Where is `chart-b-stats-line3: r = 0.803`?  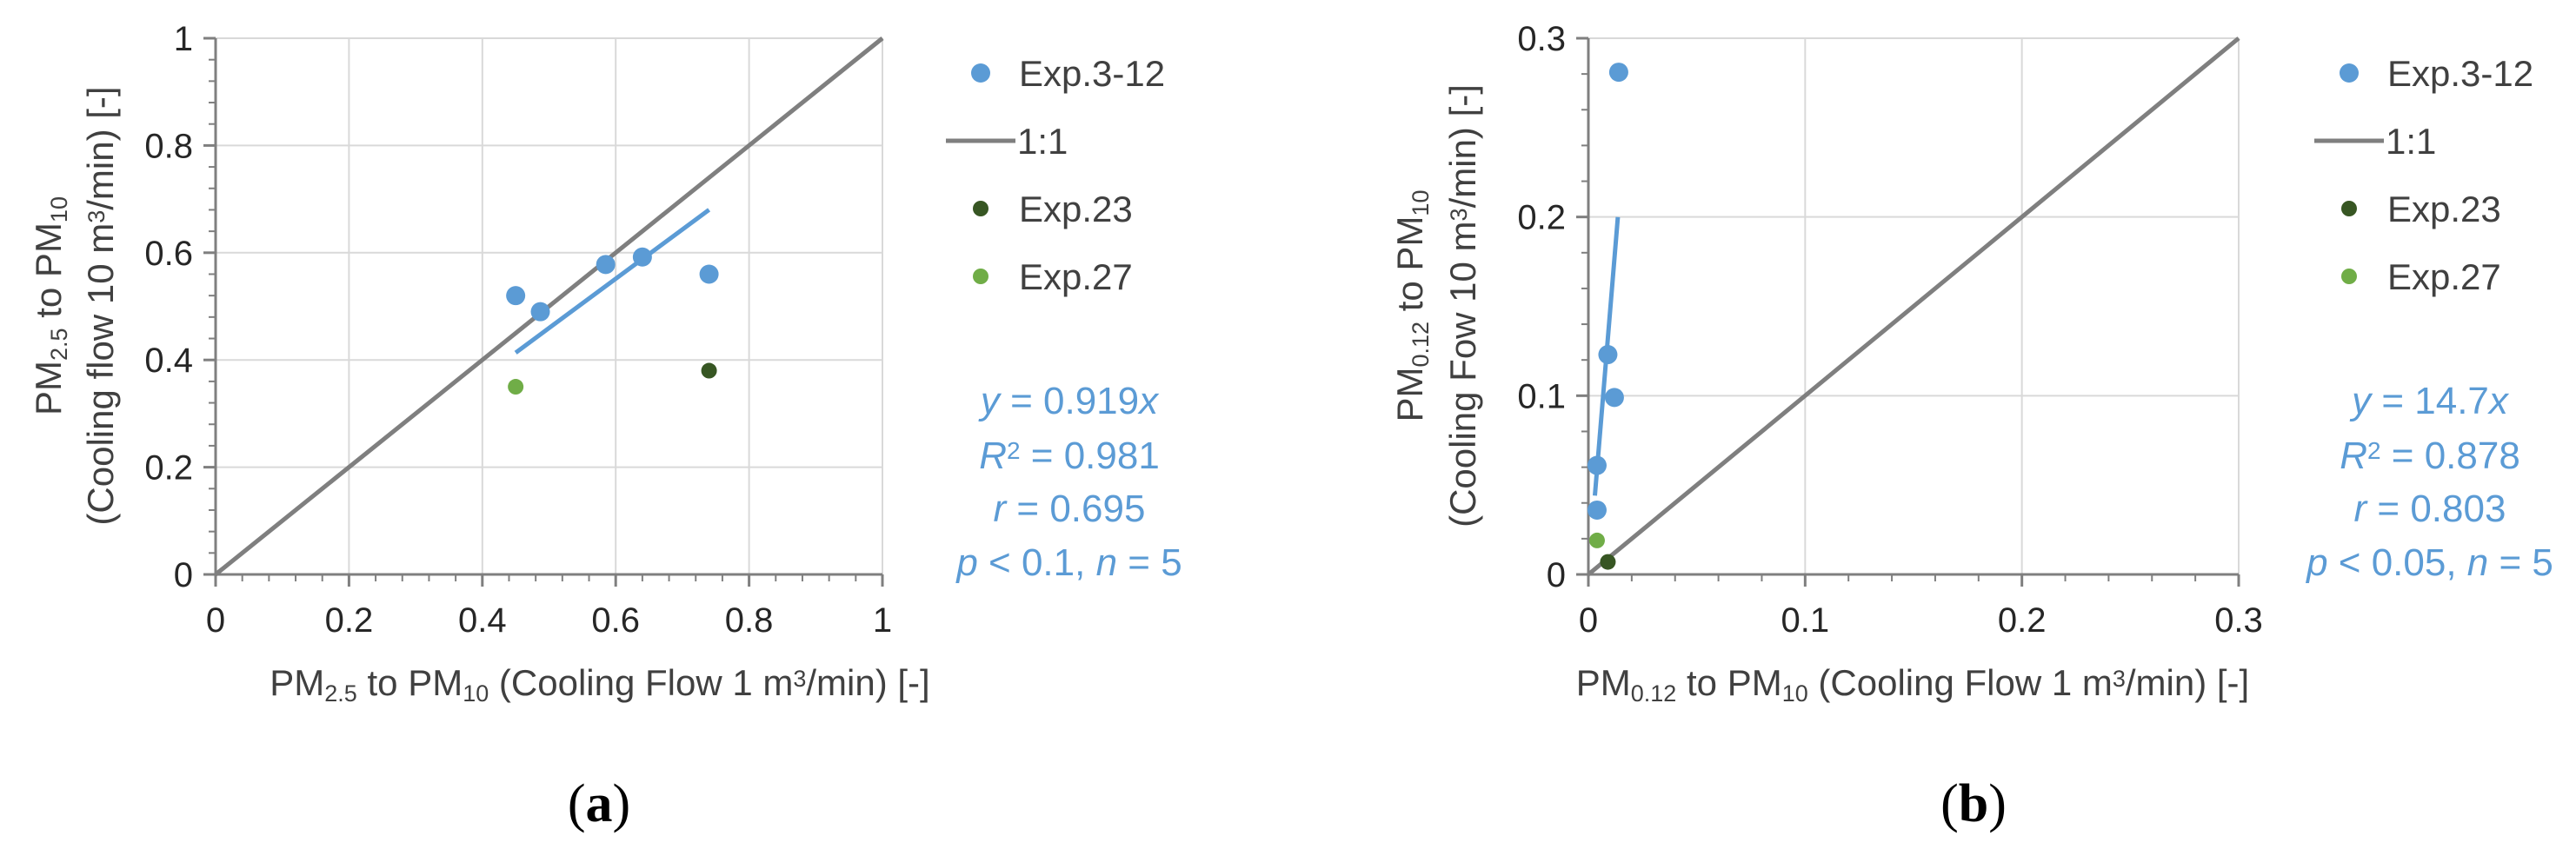
chart-b-stats-line3: r = 0.803 is located at coordinates (2430, 509).